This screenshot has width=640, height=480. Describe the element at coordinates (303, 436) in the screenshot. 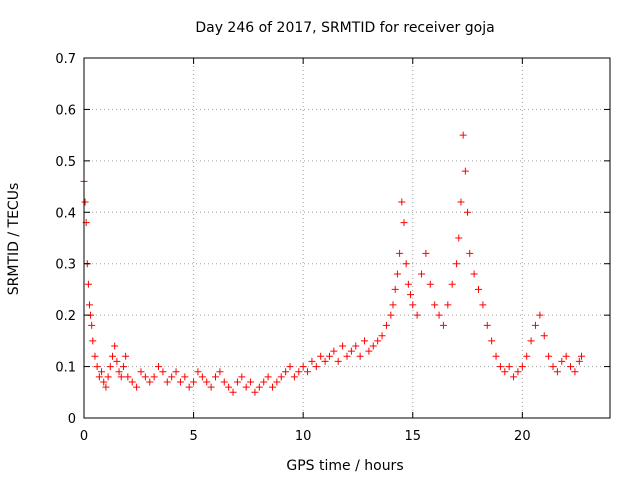

I see `x-tick-label: 10` at that location.